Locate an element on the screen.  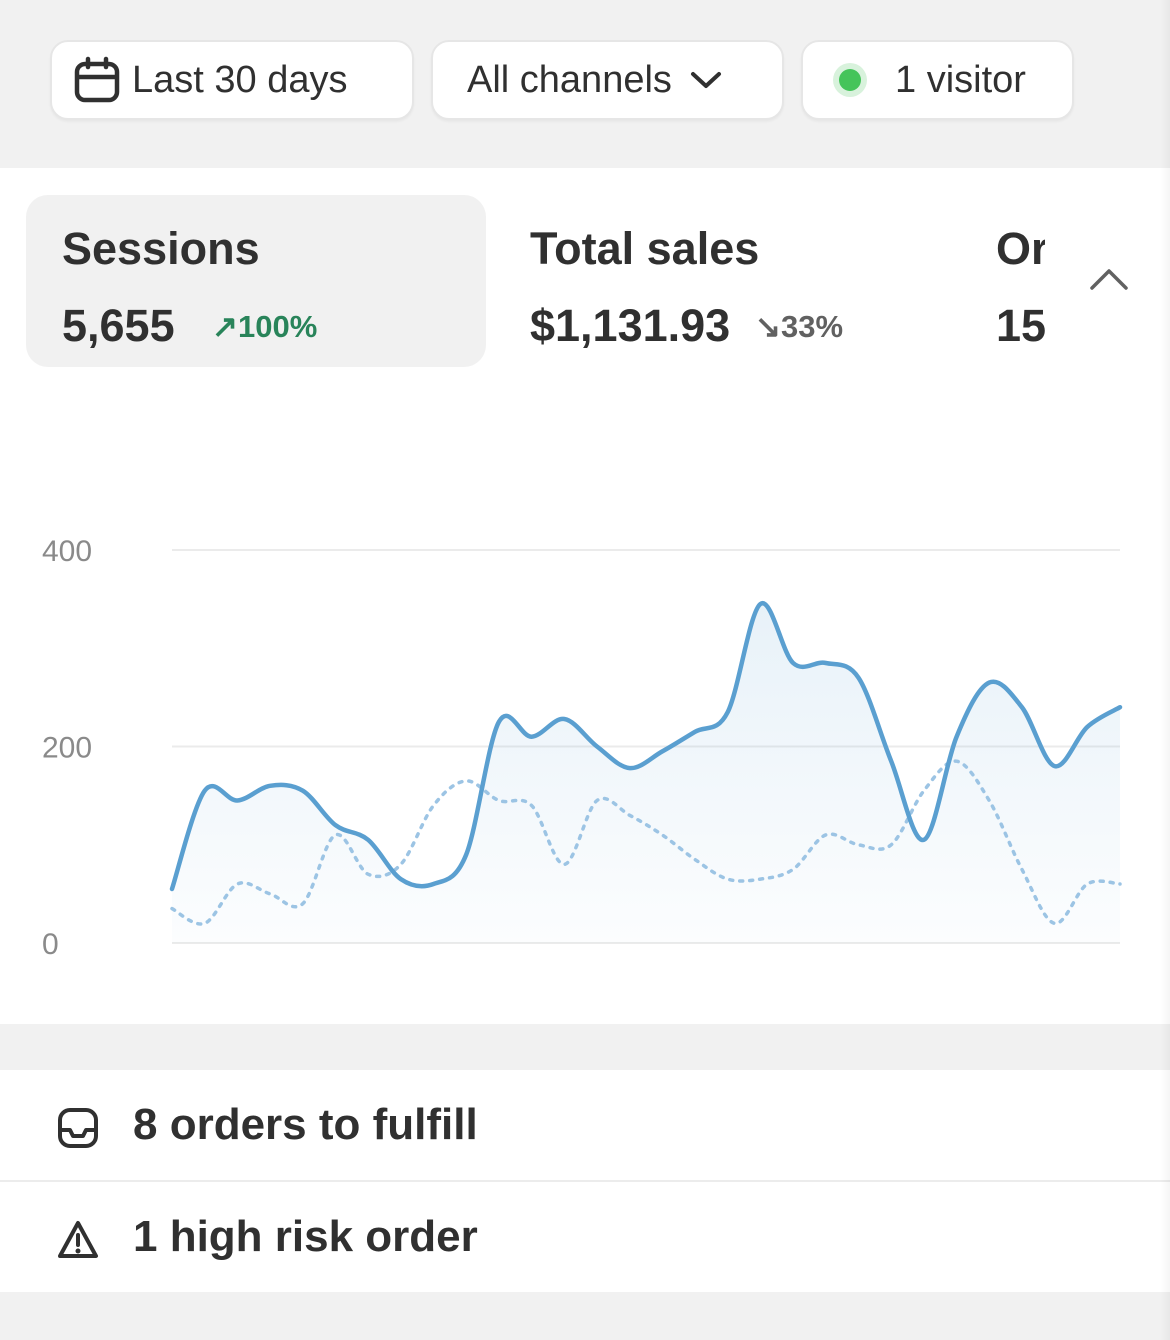
divider is located at coordinates (585, 1181).